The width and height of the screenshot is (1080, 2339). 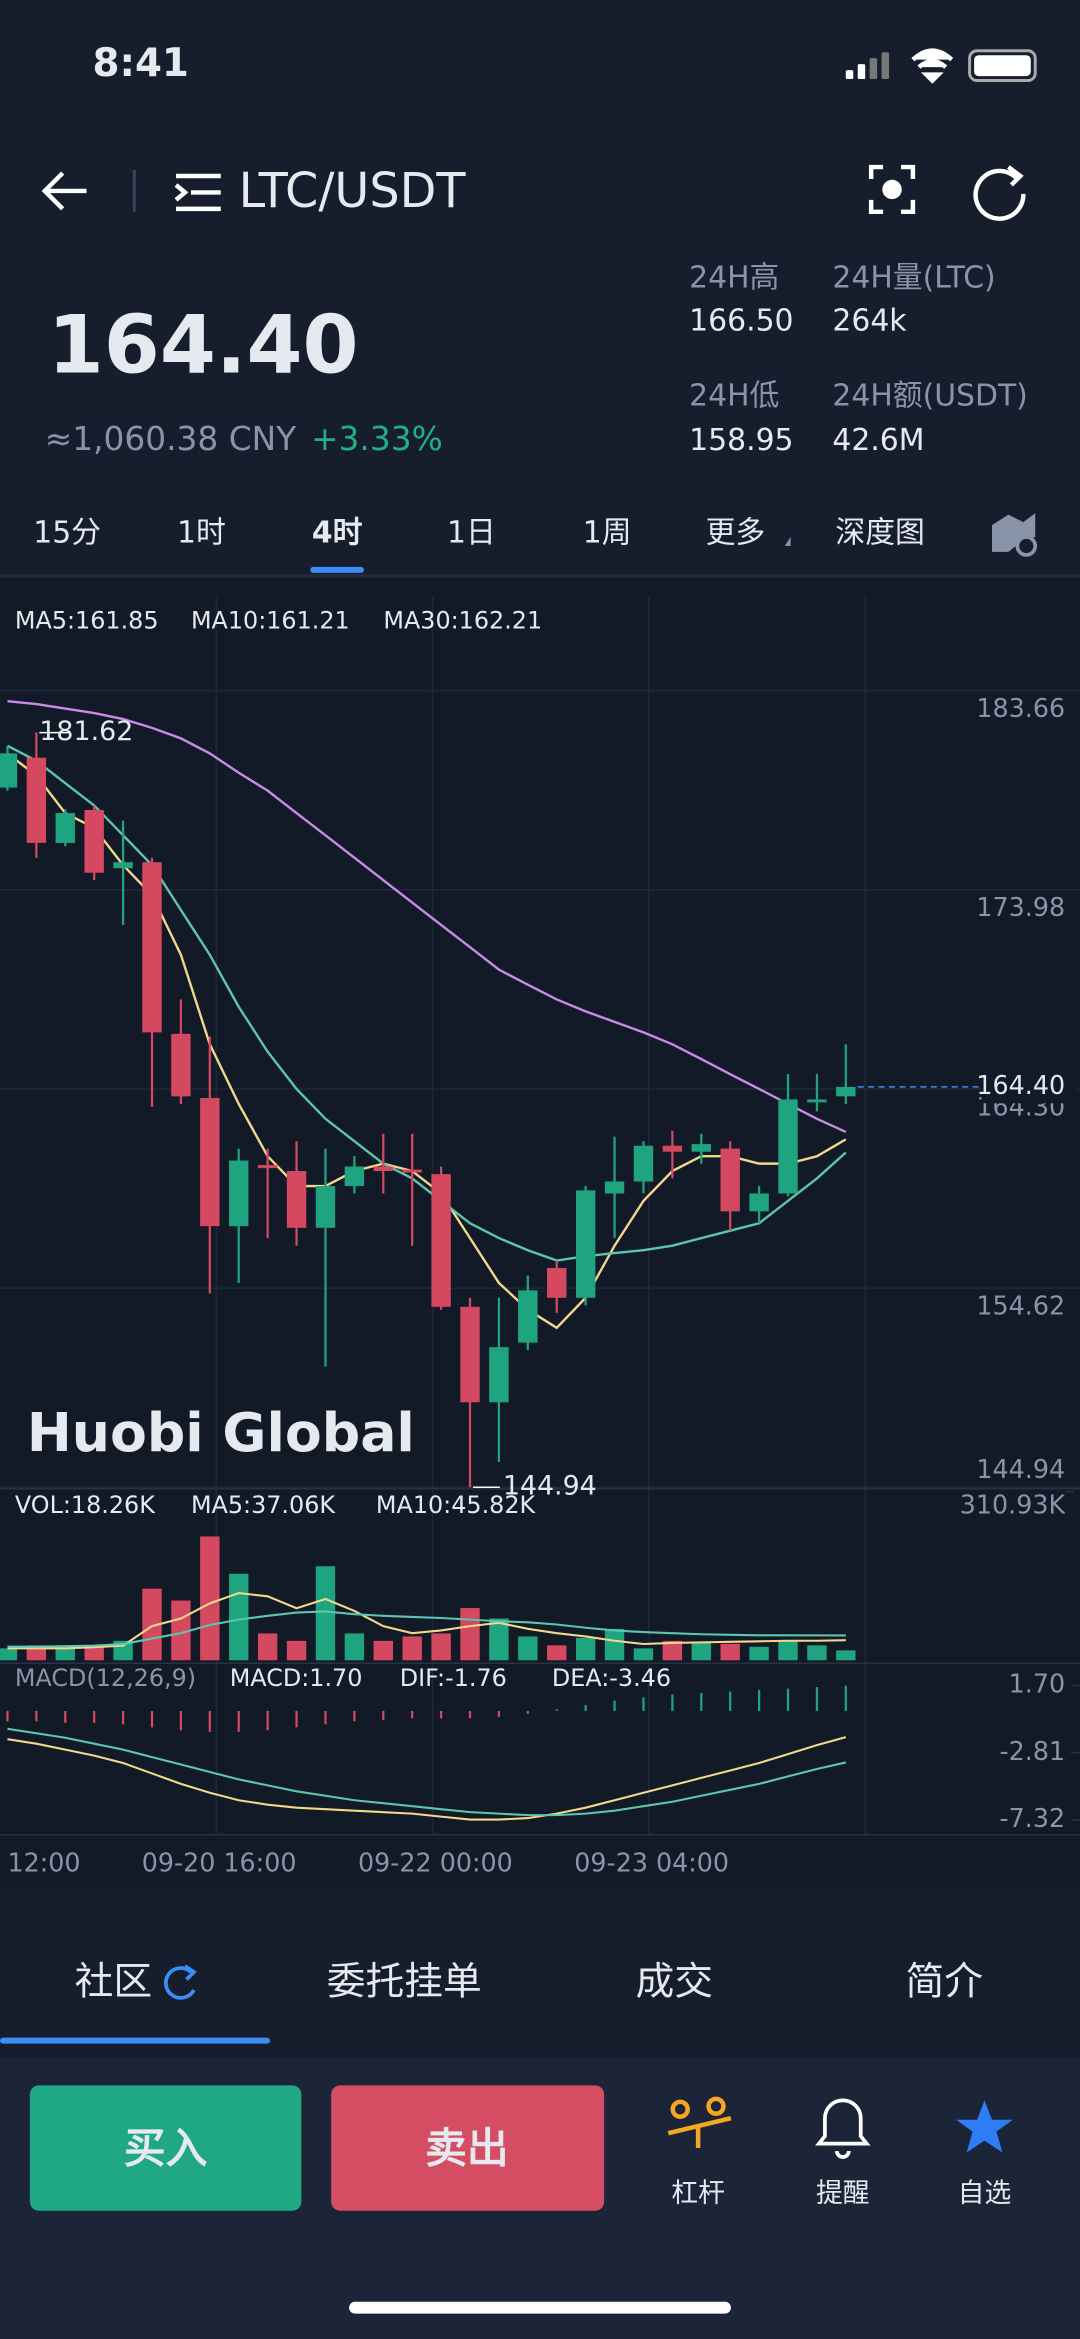 What do you see at coordinates (698, 2193) in the screenshot?
I see `action-label: 杠杆` at bounding box center [698, 2193].